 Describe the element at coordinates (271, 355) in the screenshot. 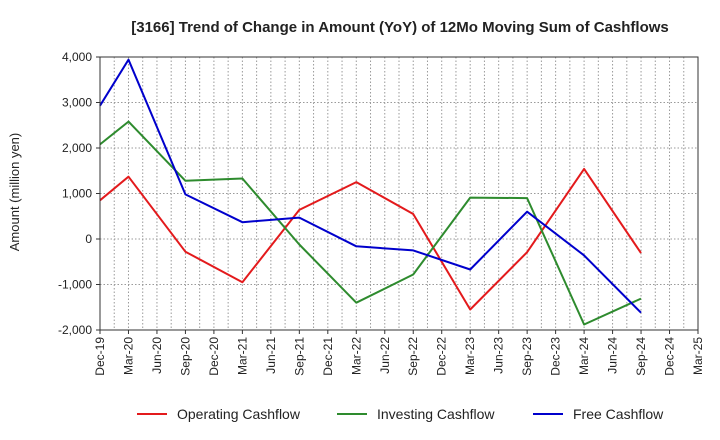

I see `x-tick-label: Jun-21` at that location.